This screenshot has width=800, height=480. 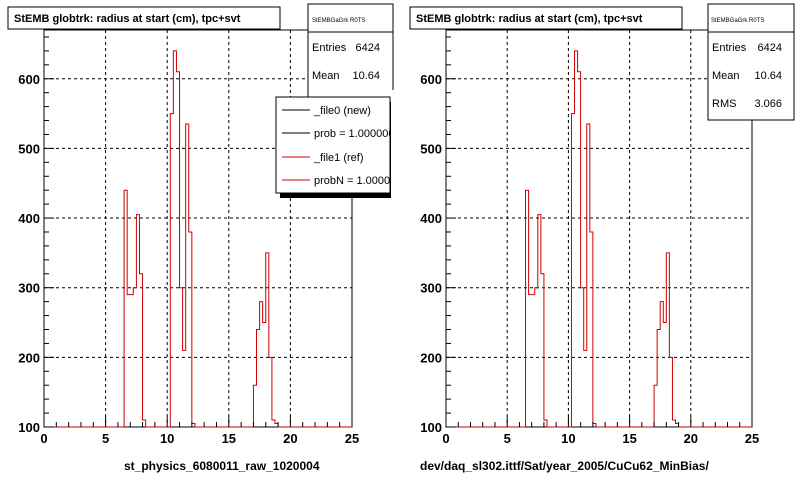 I want to click on right-stats-box, so click(x=751, y=62).